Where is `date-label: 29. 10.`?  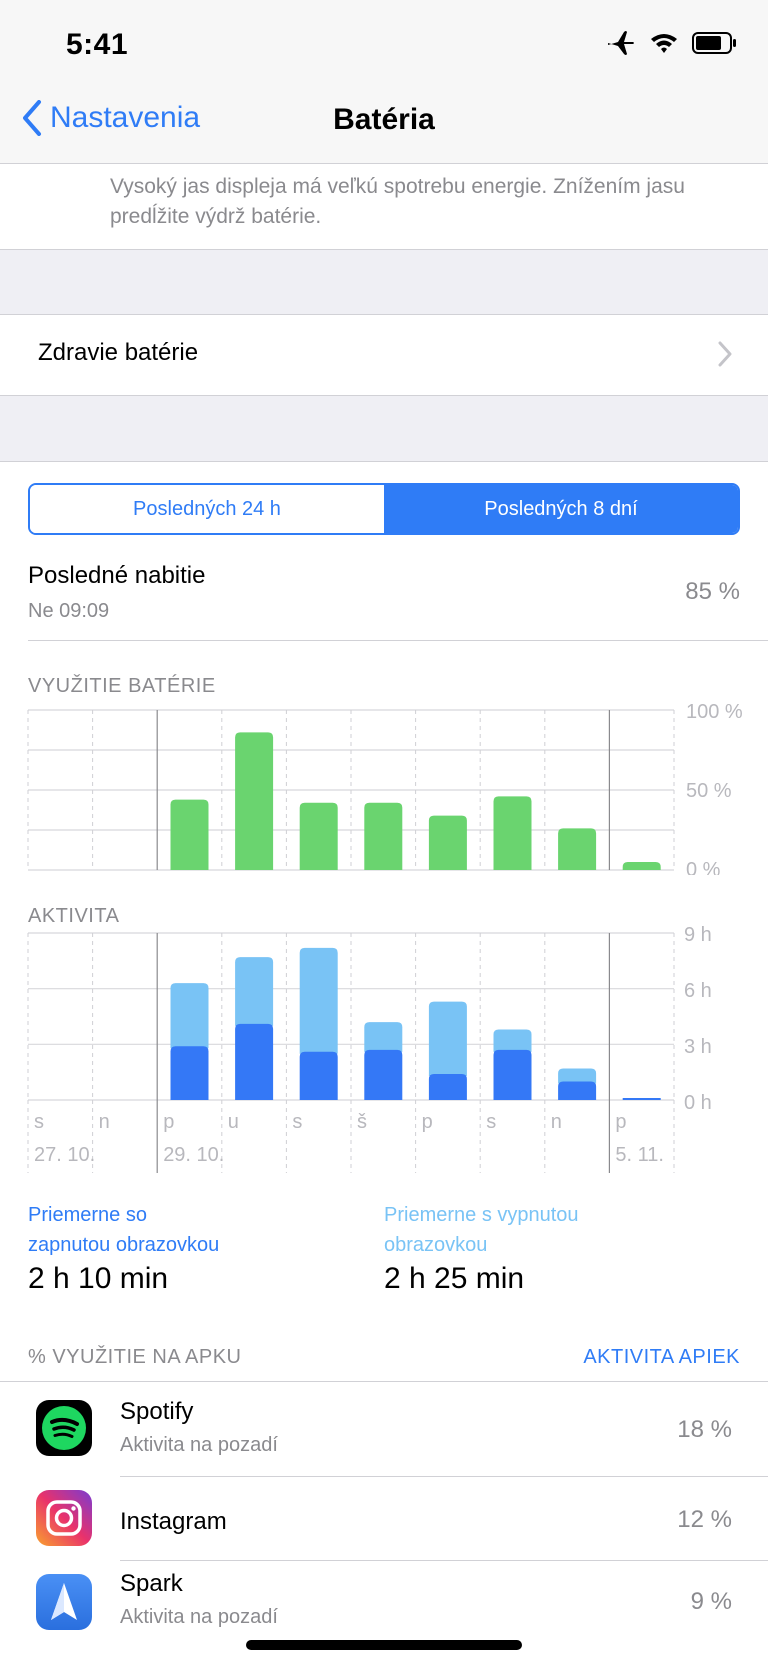
date-label: 29. 10. is located at coordinates (193, 1155).